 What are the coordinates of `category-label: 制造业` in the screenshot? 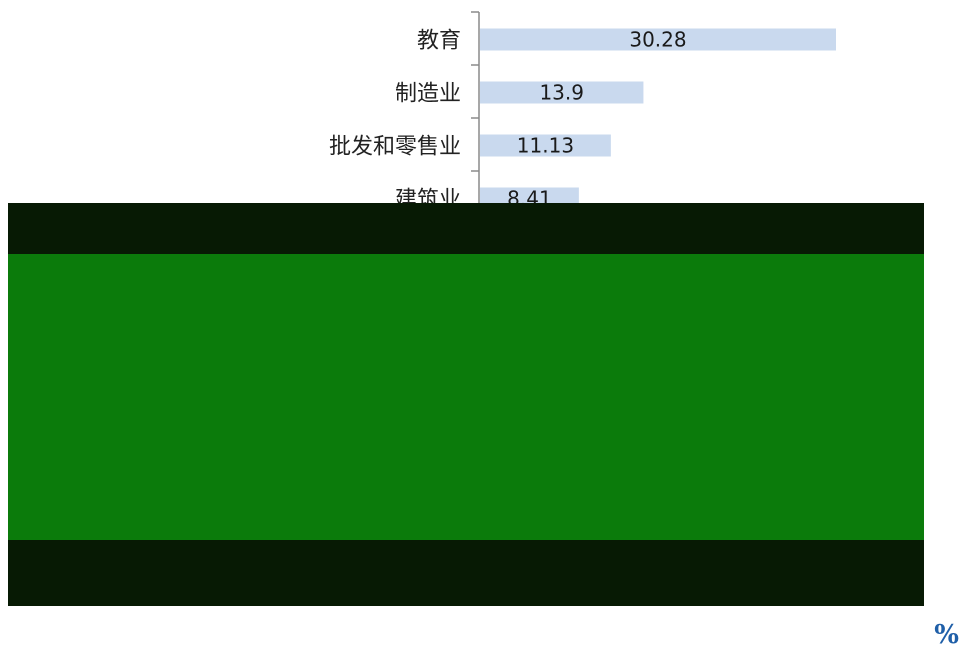 It's located at (428, 94).